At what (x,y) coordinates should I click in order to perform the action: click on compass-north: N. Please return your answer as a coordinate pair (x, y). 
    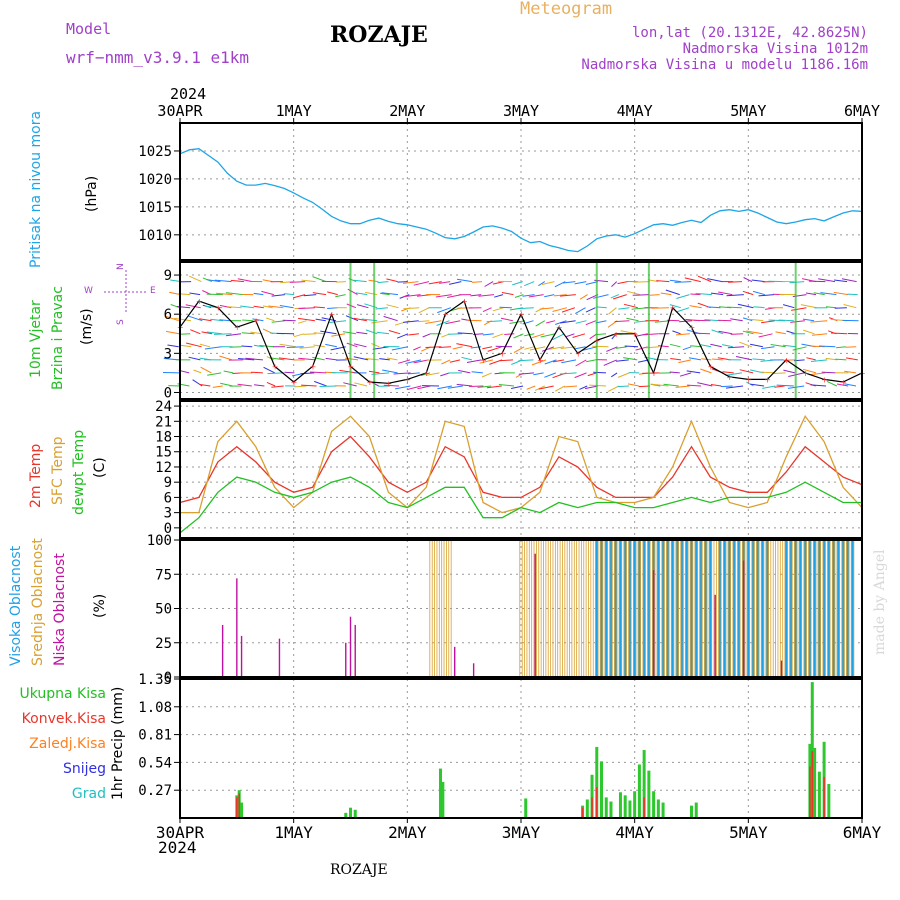
    Looking at the image, I should click on (121, 266).